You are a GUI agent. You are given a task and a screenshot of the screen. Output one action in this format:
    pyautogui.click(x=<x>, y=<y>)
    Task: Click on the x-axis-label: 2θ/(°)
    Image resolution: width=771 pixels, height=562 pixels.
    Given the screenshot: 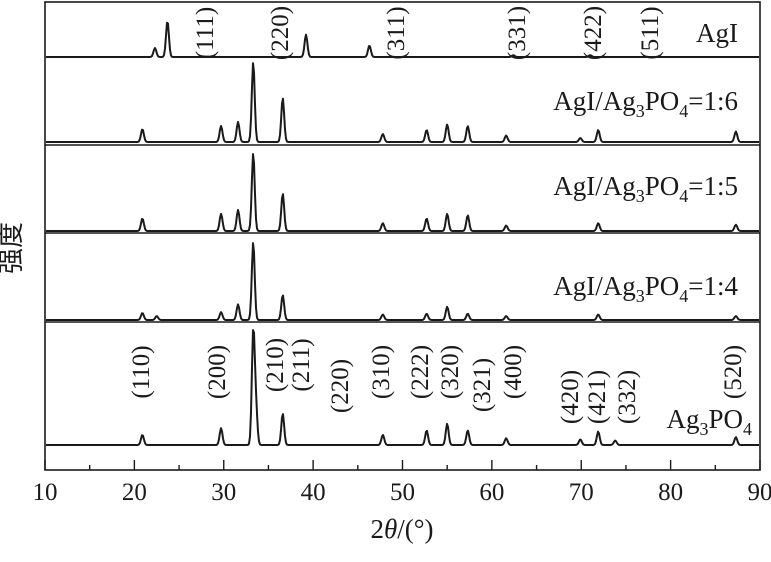 What is the action you would take?
    pyautogui.click(x=401, y=529)
    